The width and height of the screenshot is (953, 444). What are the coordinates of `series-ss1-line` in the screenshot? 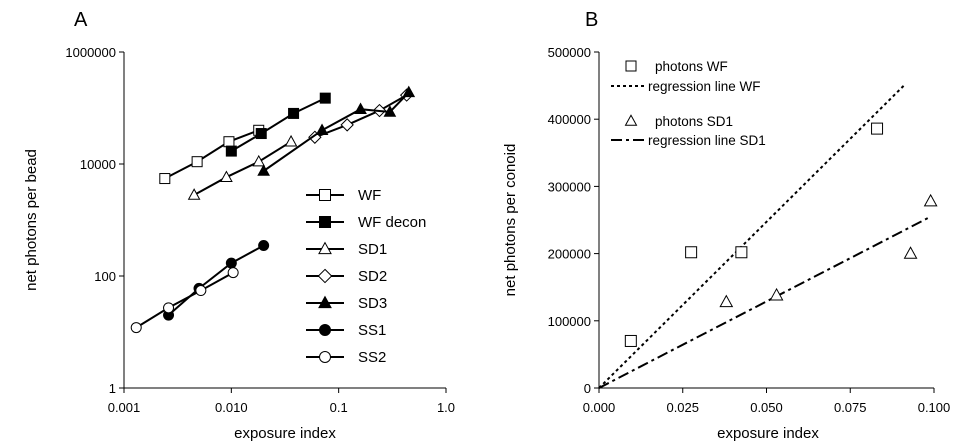 It's located at (216, 280).